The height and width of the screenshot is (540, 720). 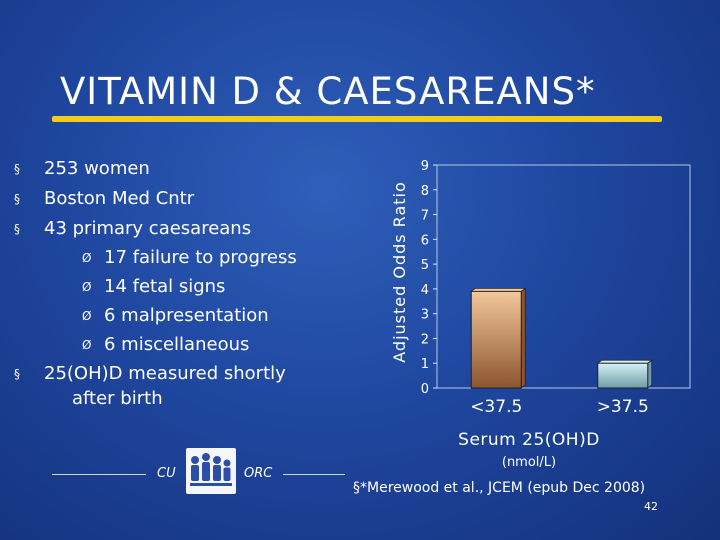 I want to click on bullet-text: 253 women, so click(x=97, y=168).